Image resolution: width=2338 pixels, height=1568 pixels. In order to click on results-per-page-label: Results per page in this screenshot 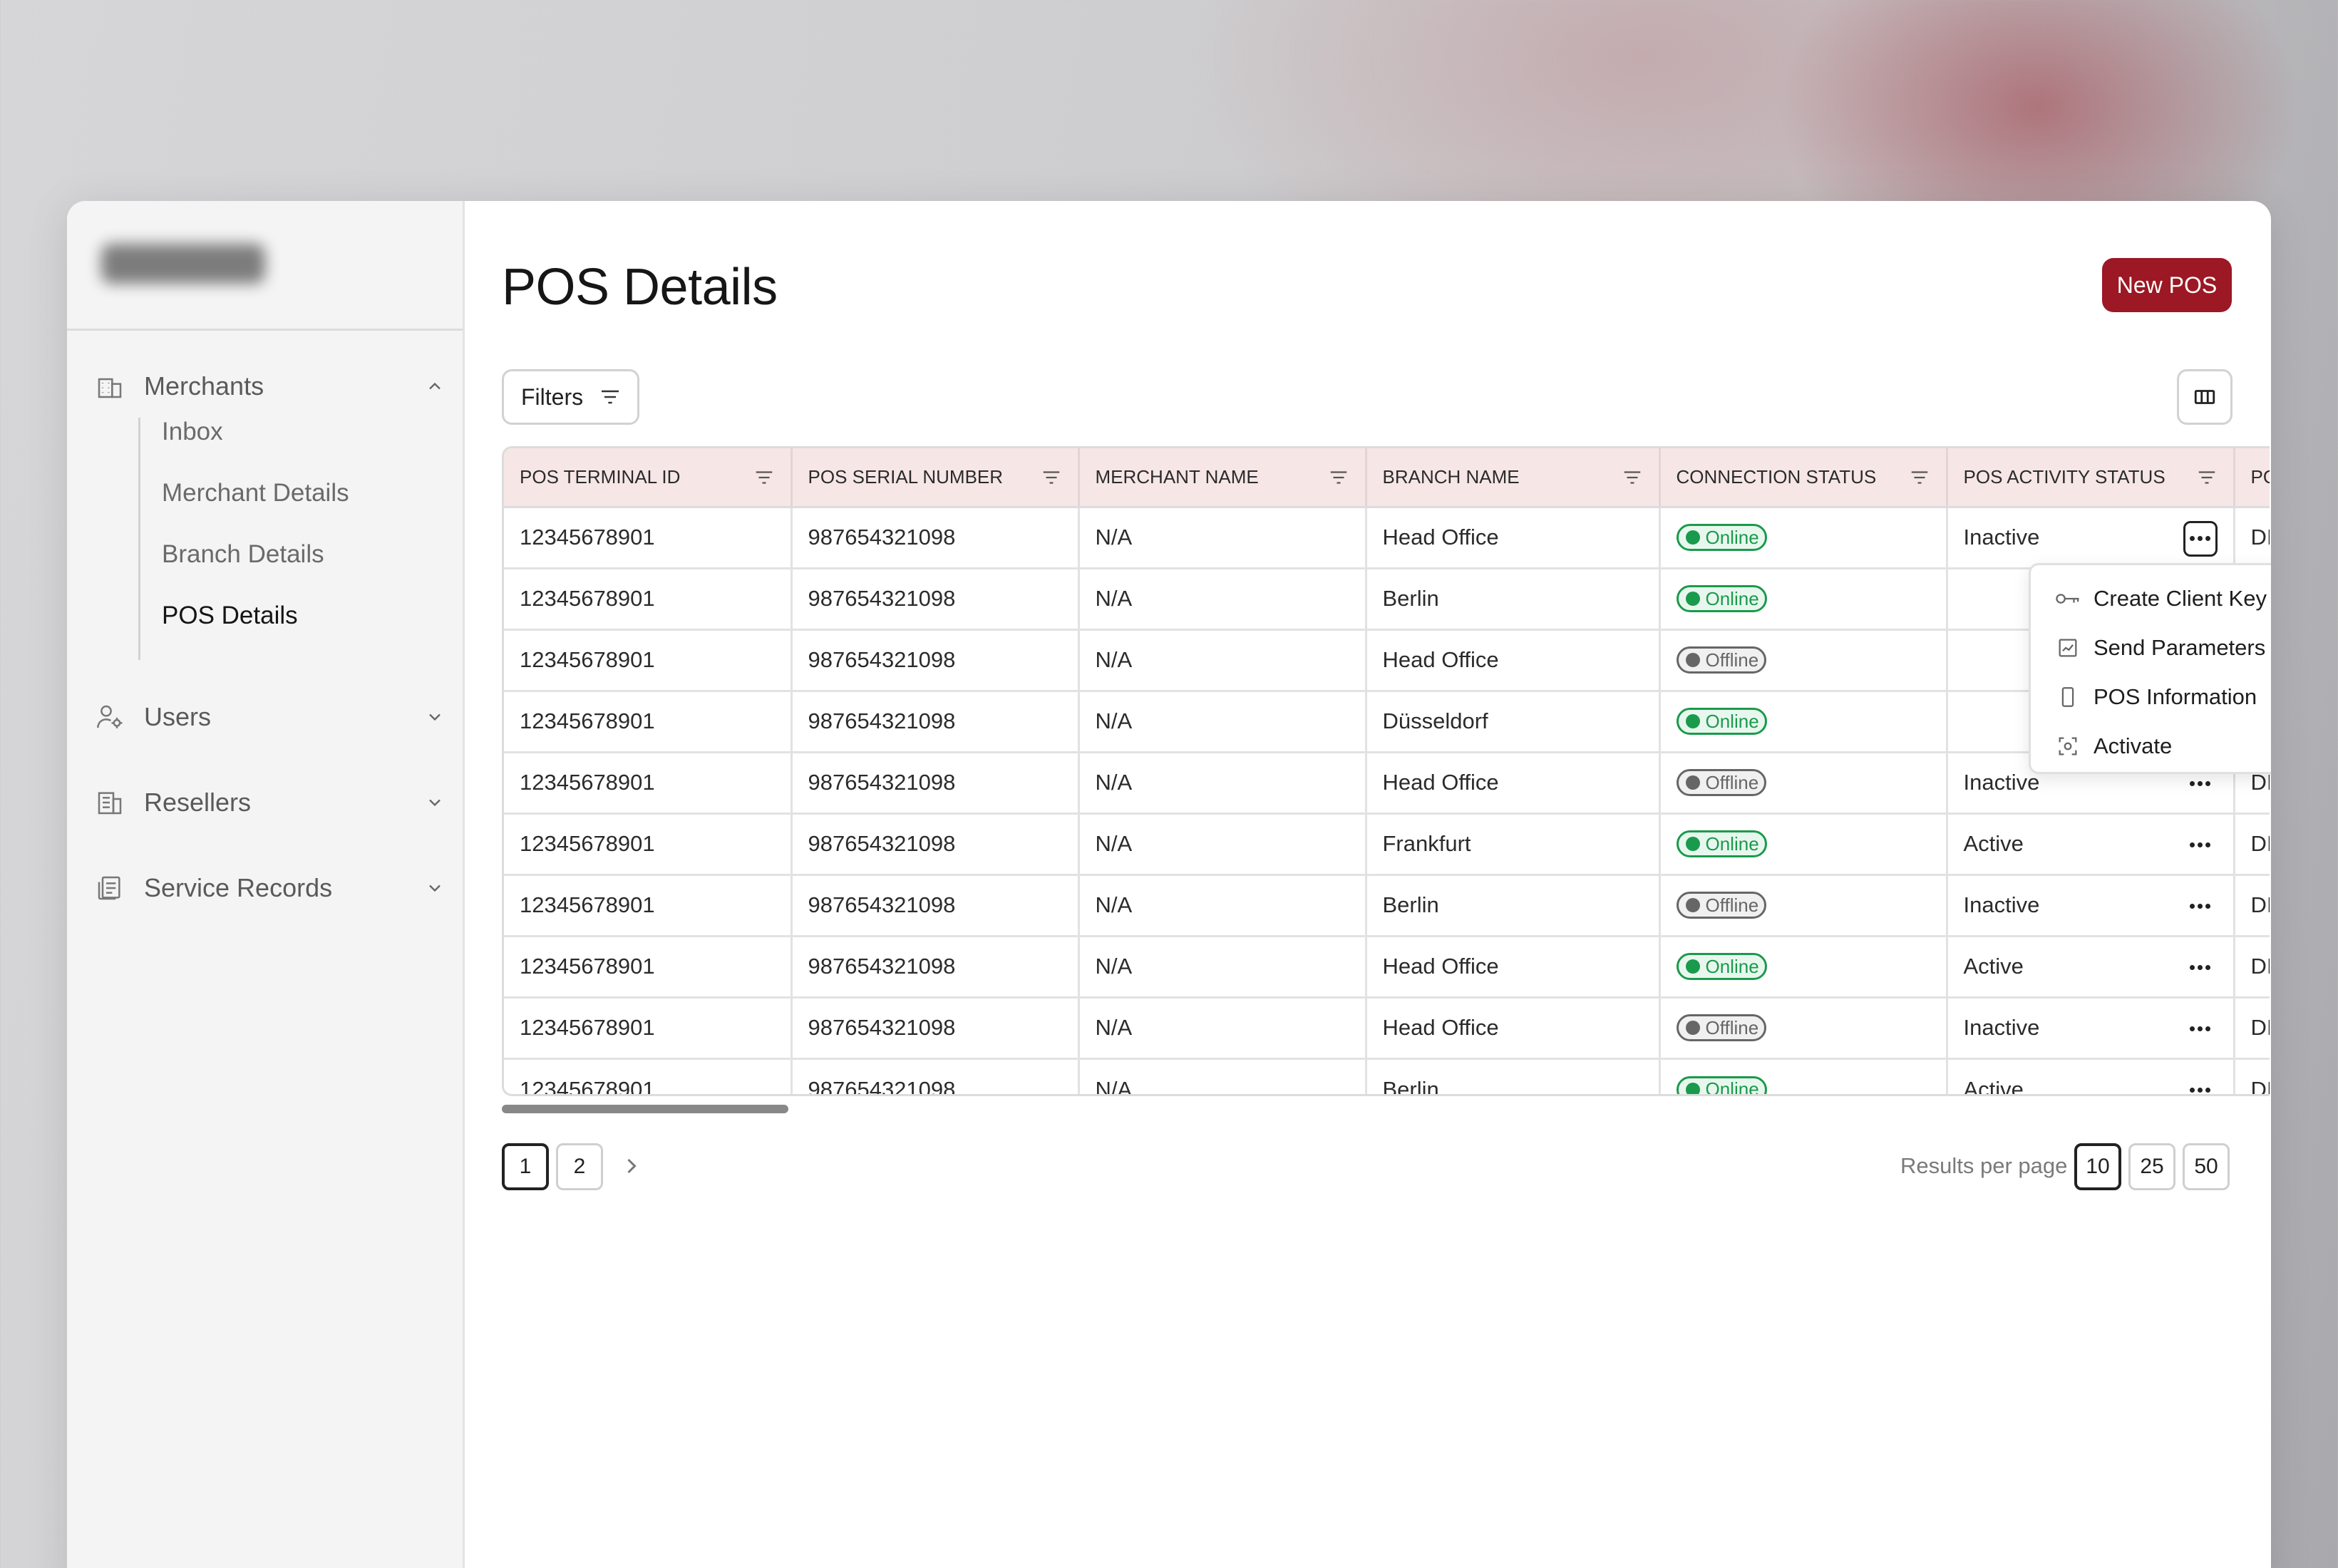, I will do `click(1984, 1165)`.